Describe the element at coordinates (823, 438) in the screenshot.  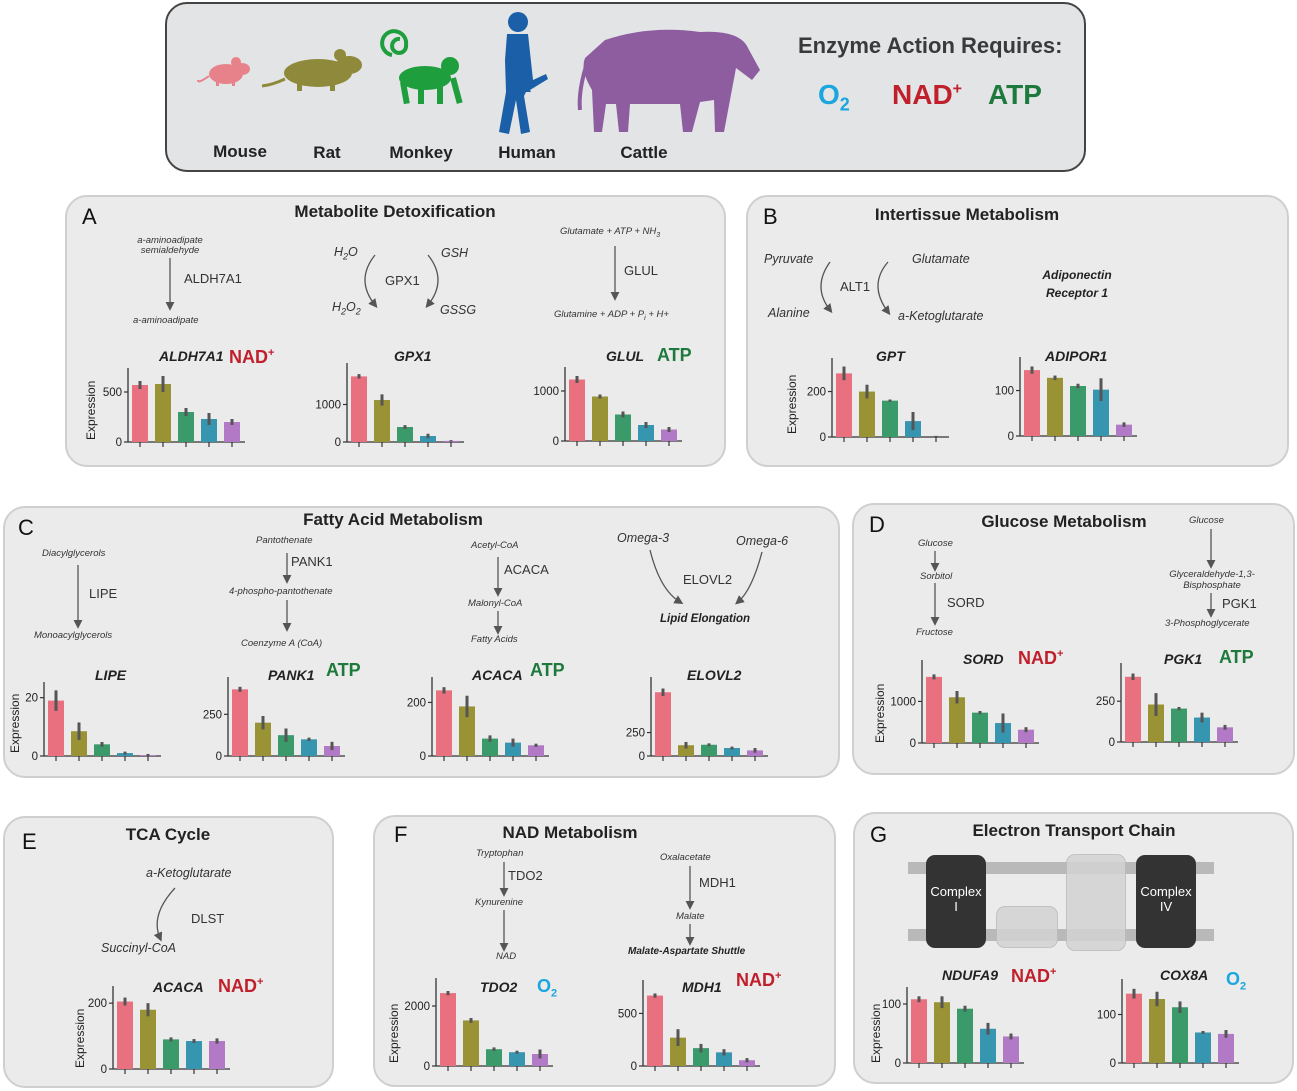
I see `y-tick-label-gpt-3: 0` at that location.